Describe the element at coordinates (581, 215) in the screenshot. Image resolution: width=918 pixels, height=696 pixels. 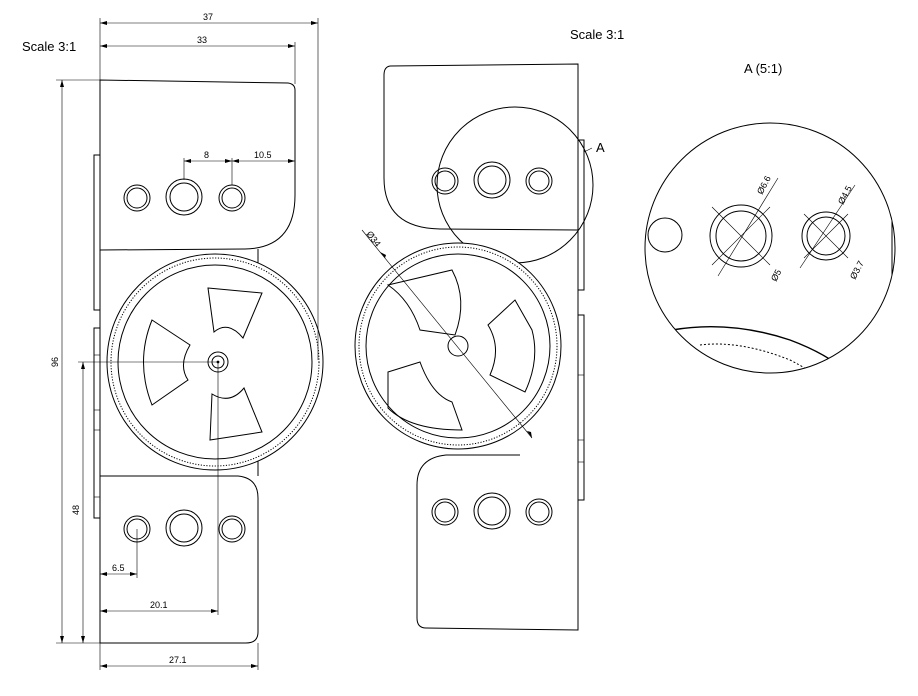
I see `side-tab-upper` at that location.